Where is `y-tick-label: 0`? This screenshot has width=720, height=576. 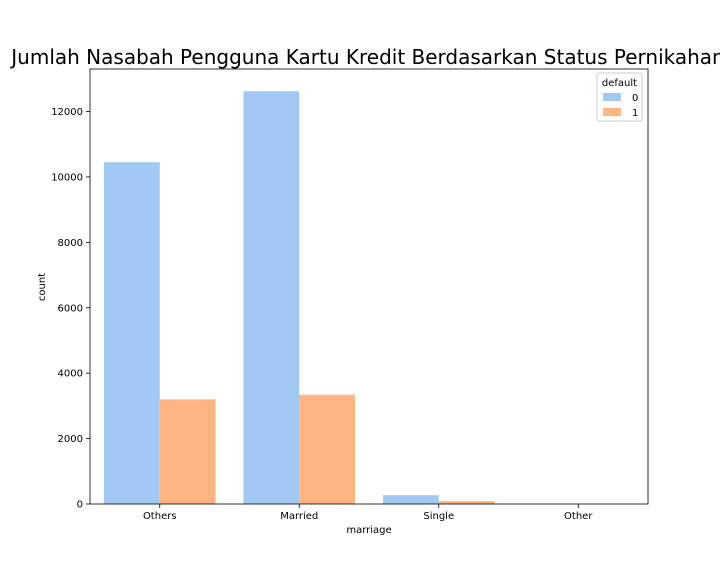
y-tick-label: 0 is located at coordinates (80, 505).